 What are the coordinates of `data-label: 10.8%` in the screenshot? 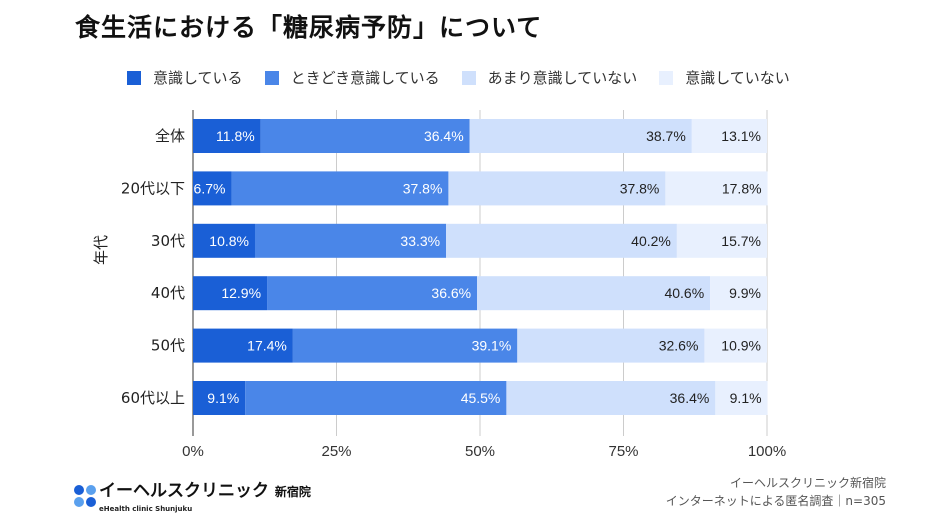 It's located at (229, 241).